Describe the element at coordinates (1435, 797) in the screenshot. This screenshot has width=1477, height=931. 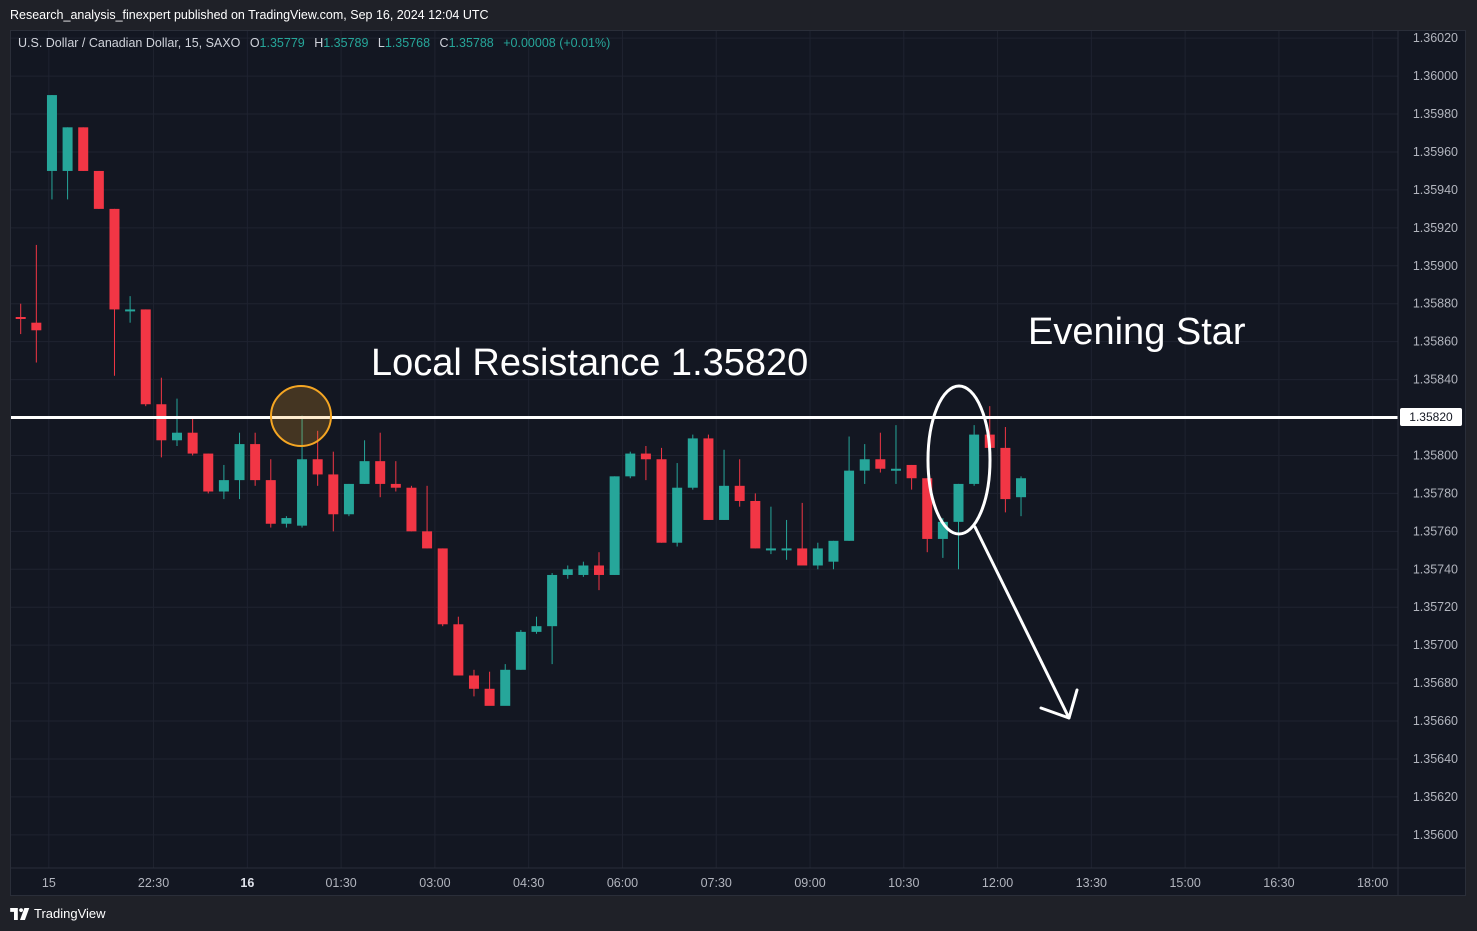
I see `y-tick-label: 1.35620` at that location.